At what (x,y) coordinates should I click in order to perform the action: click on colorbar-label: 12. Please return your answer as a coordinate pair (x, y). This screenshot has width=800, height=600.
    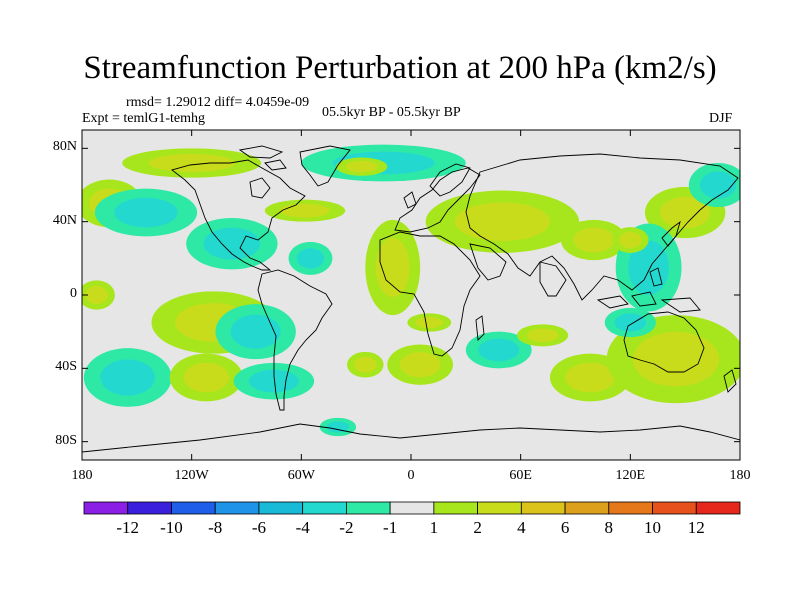
    Looking at the image, I should click on (696, 527).